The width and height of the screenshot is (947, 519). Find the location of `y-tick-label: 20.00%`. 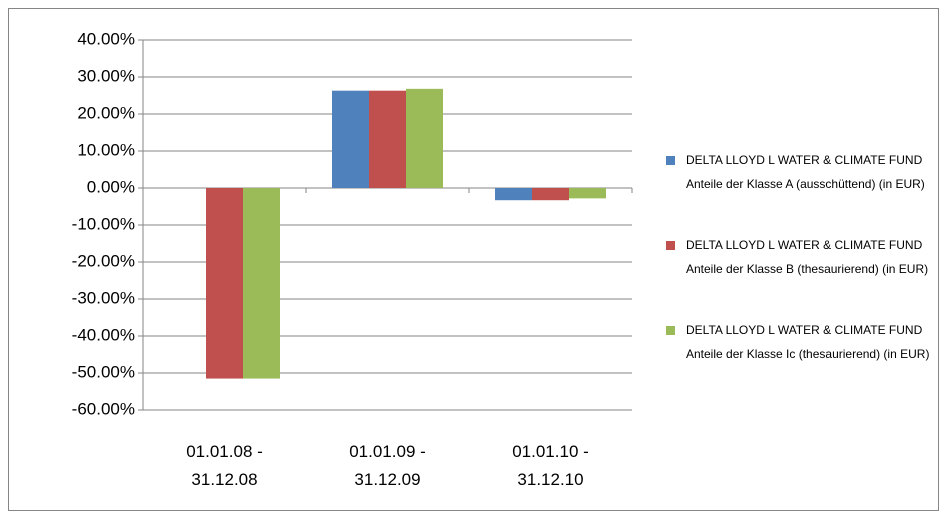

y-tick-label: 20.00% is located at coordinates (106, 112).